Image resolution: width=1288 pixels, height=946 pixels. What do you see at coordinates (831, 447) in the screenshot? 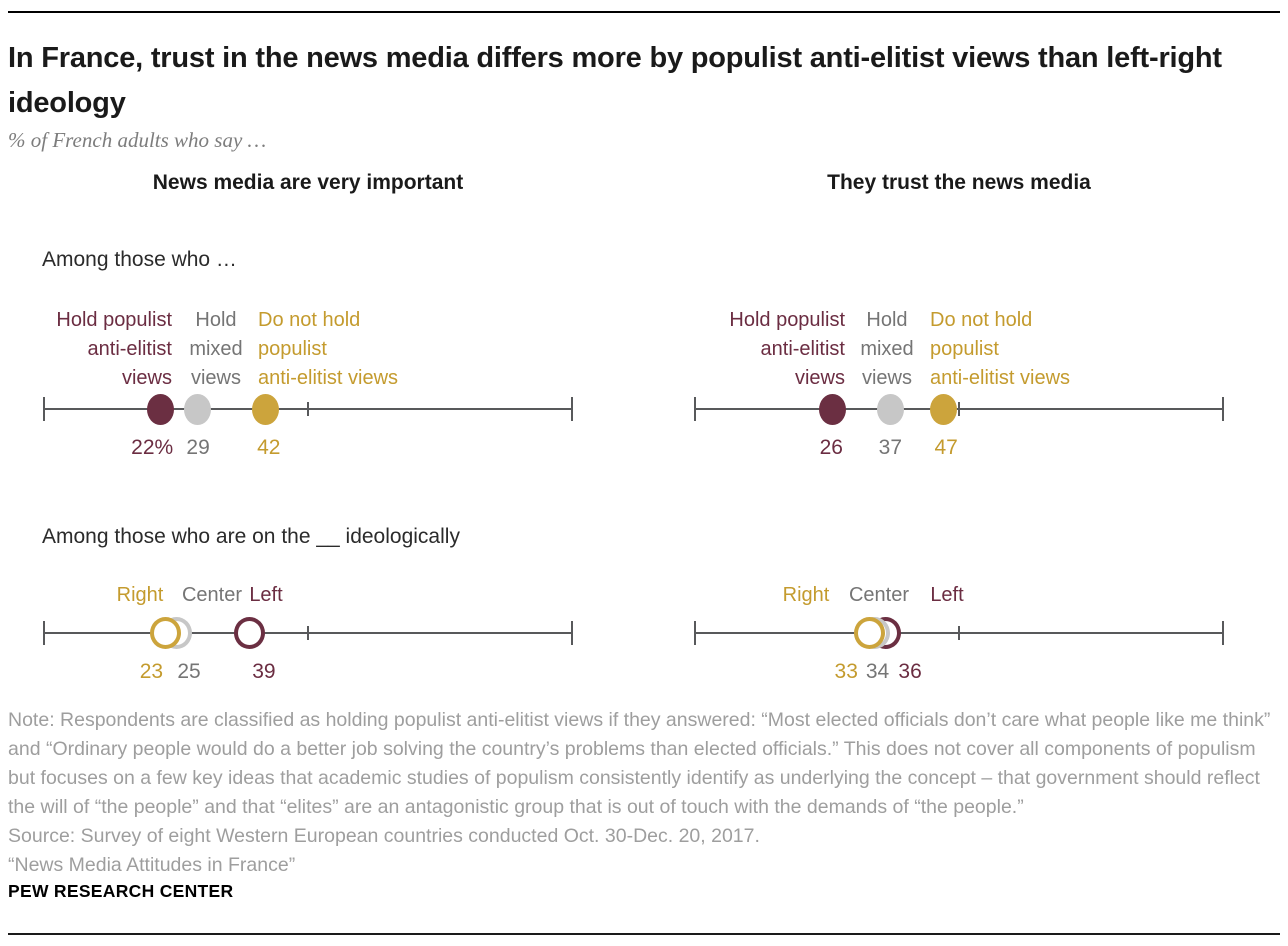
I see `value-label-hold-populist-anti-elitist-views: 26` at bounding box center [831, 447].